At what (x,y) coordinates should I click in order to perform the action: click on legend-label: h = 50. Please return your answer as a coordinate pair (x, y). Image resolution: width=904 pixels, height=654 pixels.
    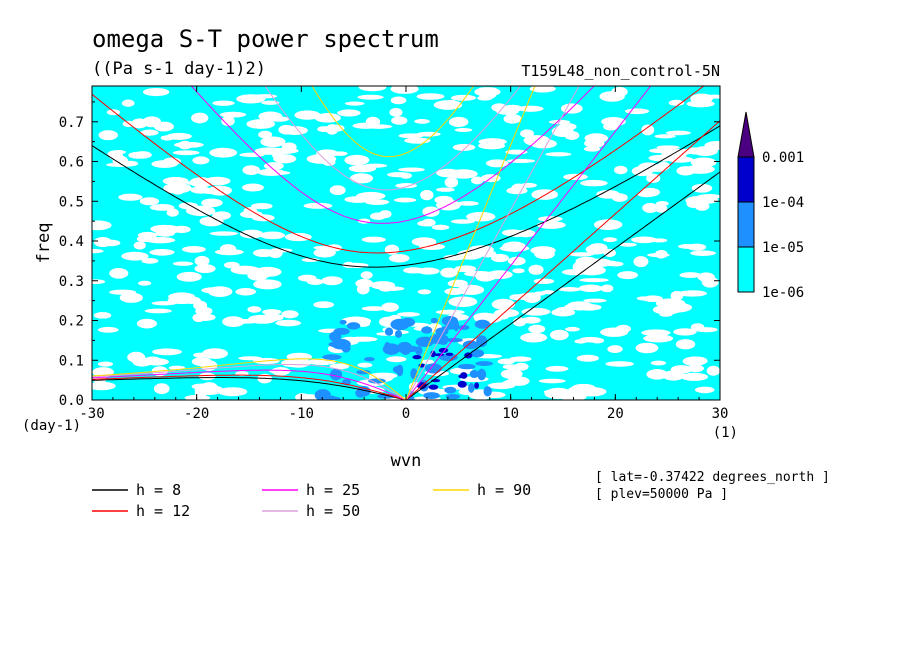
    Looking at the image, I should click on (333, 511).